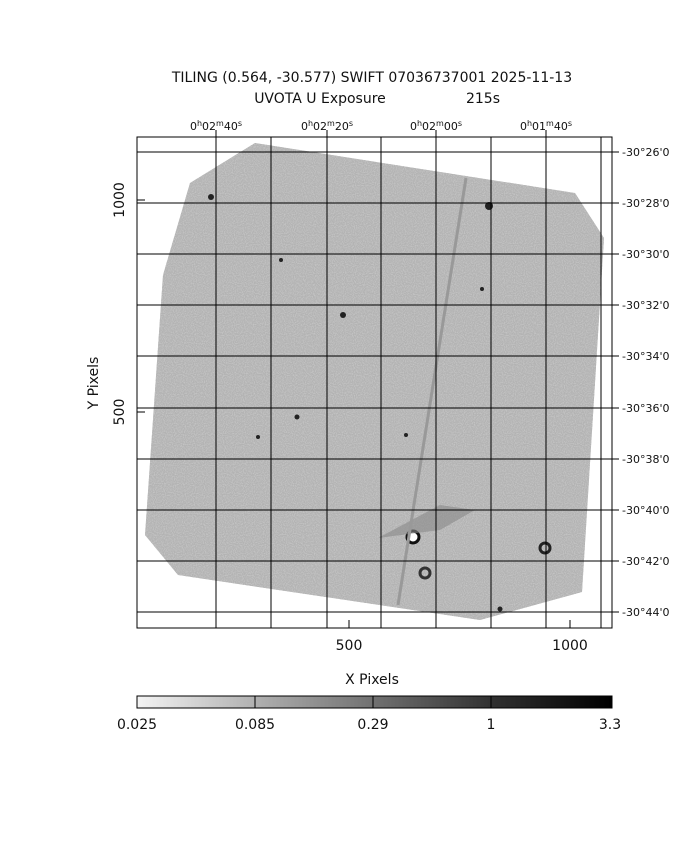  I want to click on colorbar-tick-label: 0.29, so click(372, 725).